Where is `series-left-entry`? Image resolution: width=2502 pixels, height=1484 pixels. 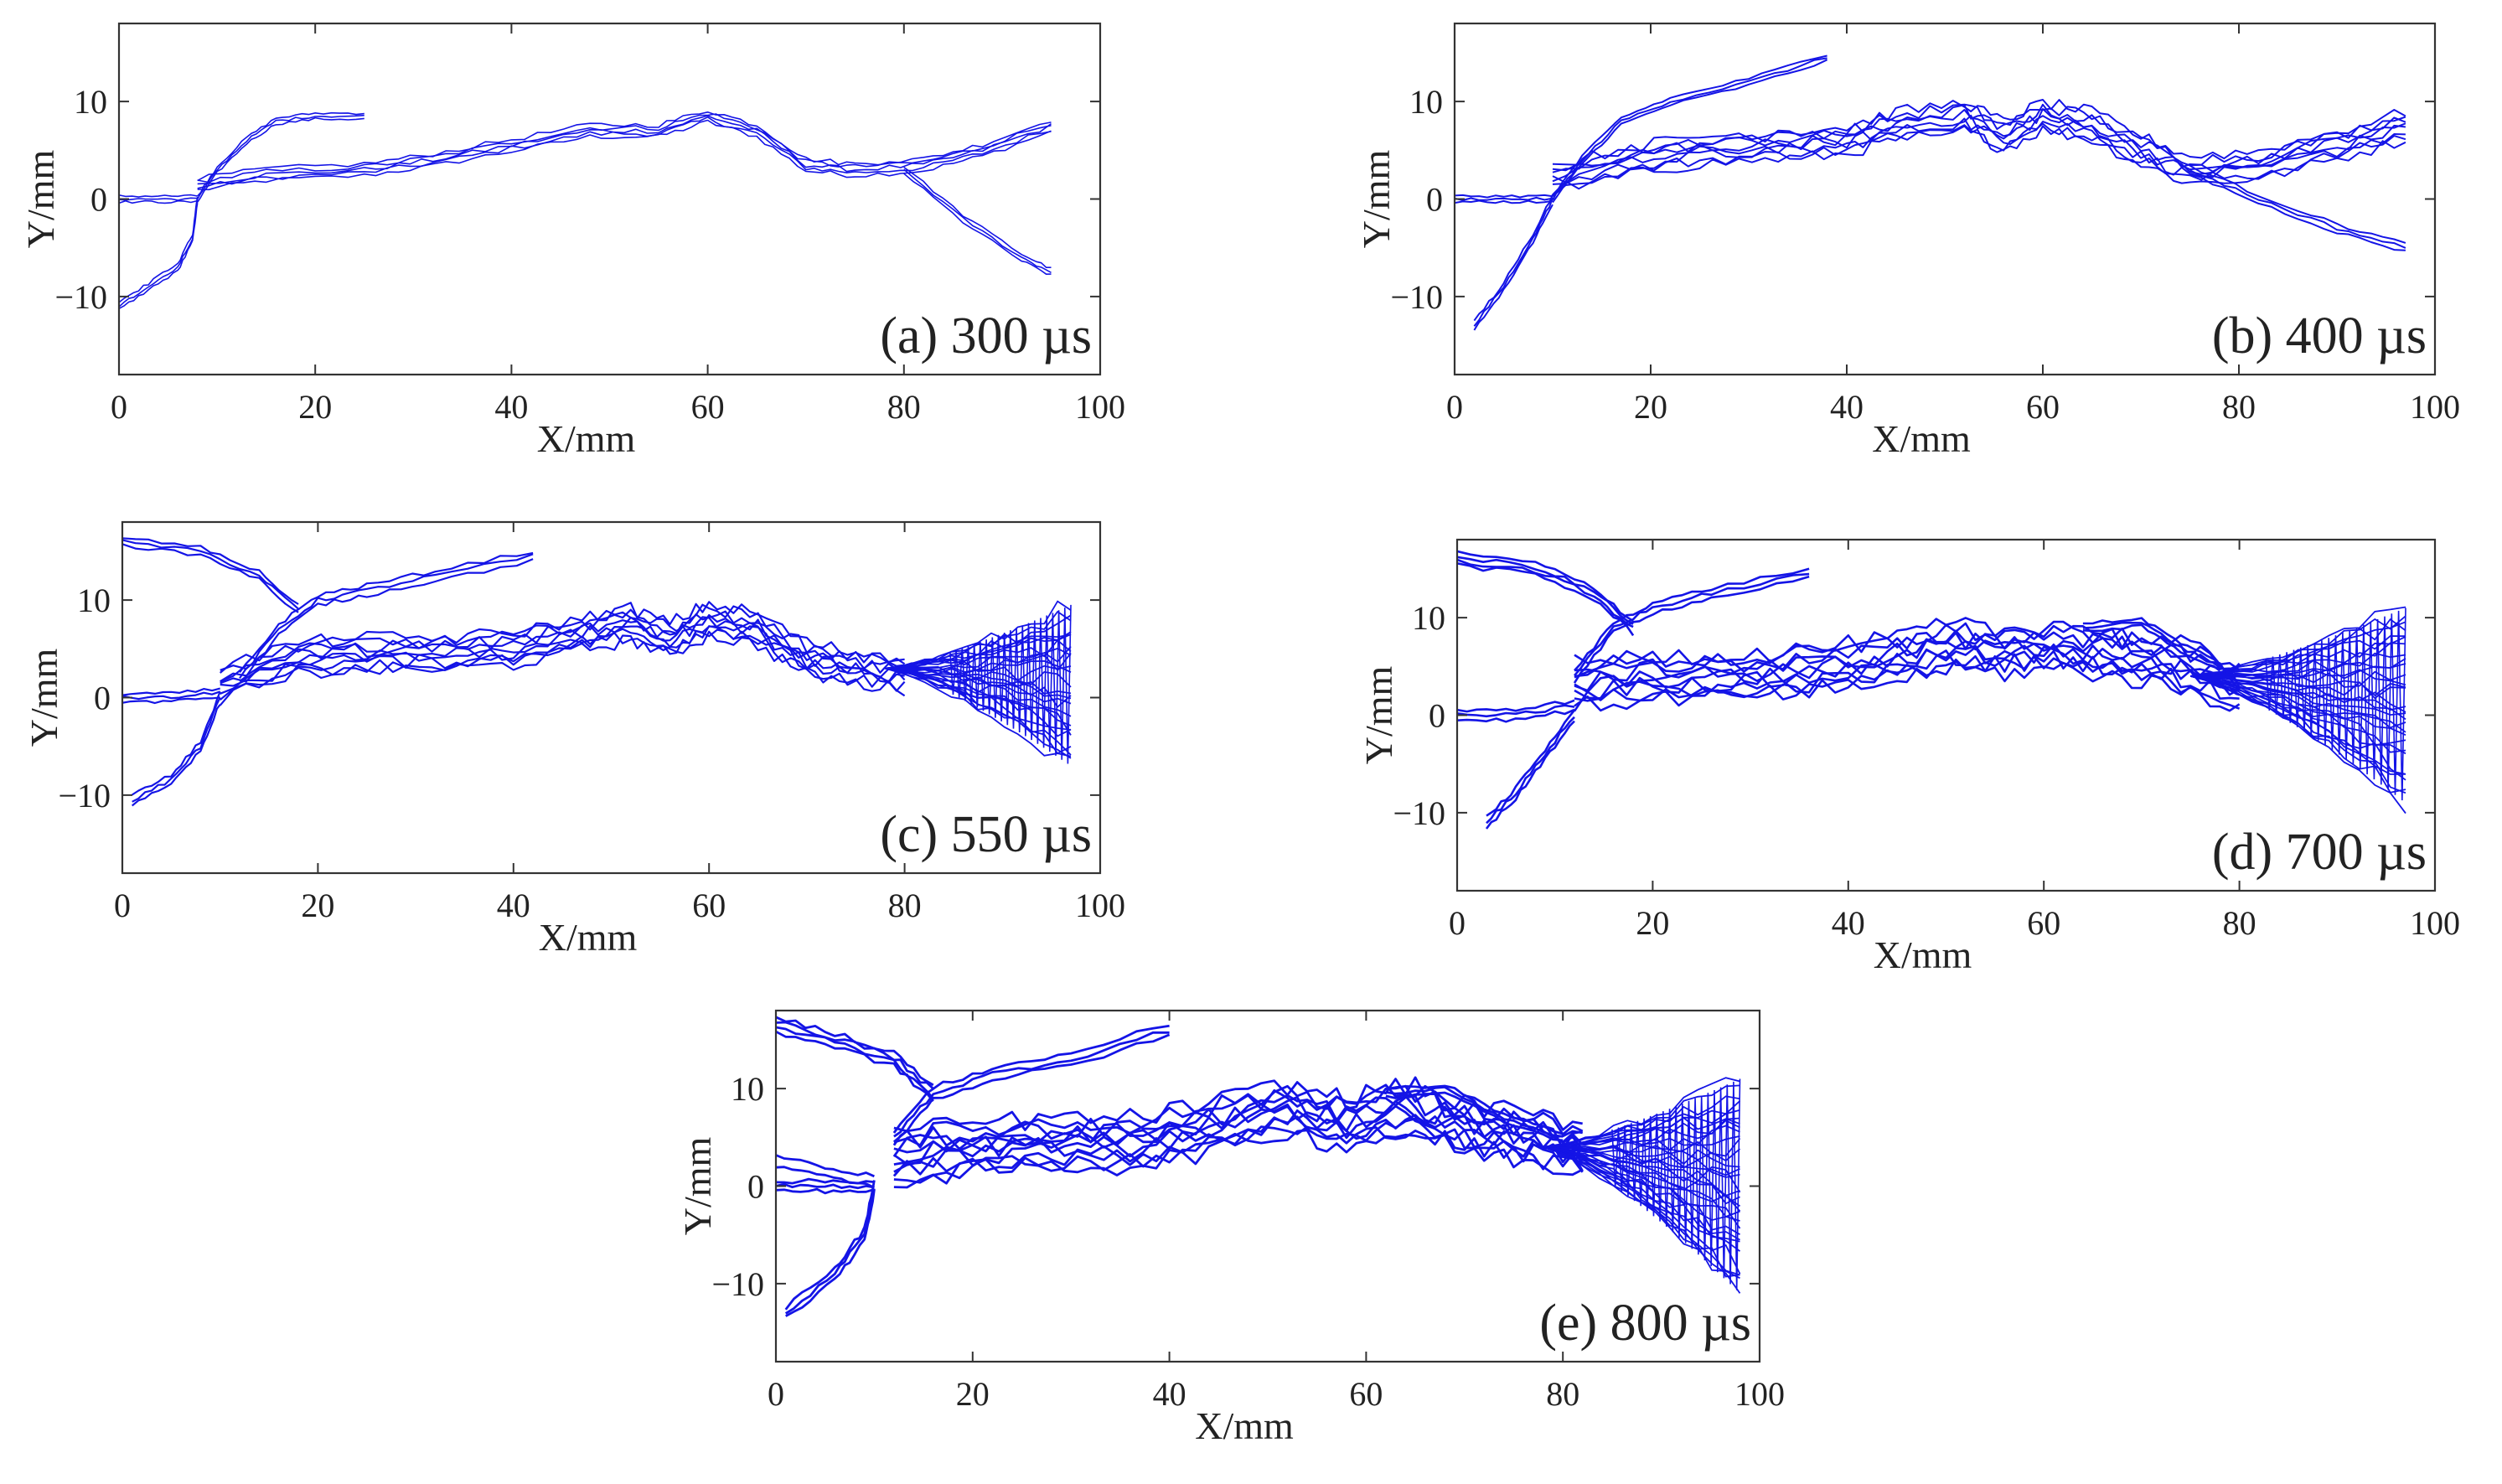
series-left-entry is located at coordinates (1504, 199).